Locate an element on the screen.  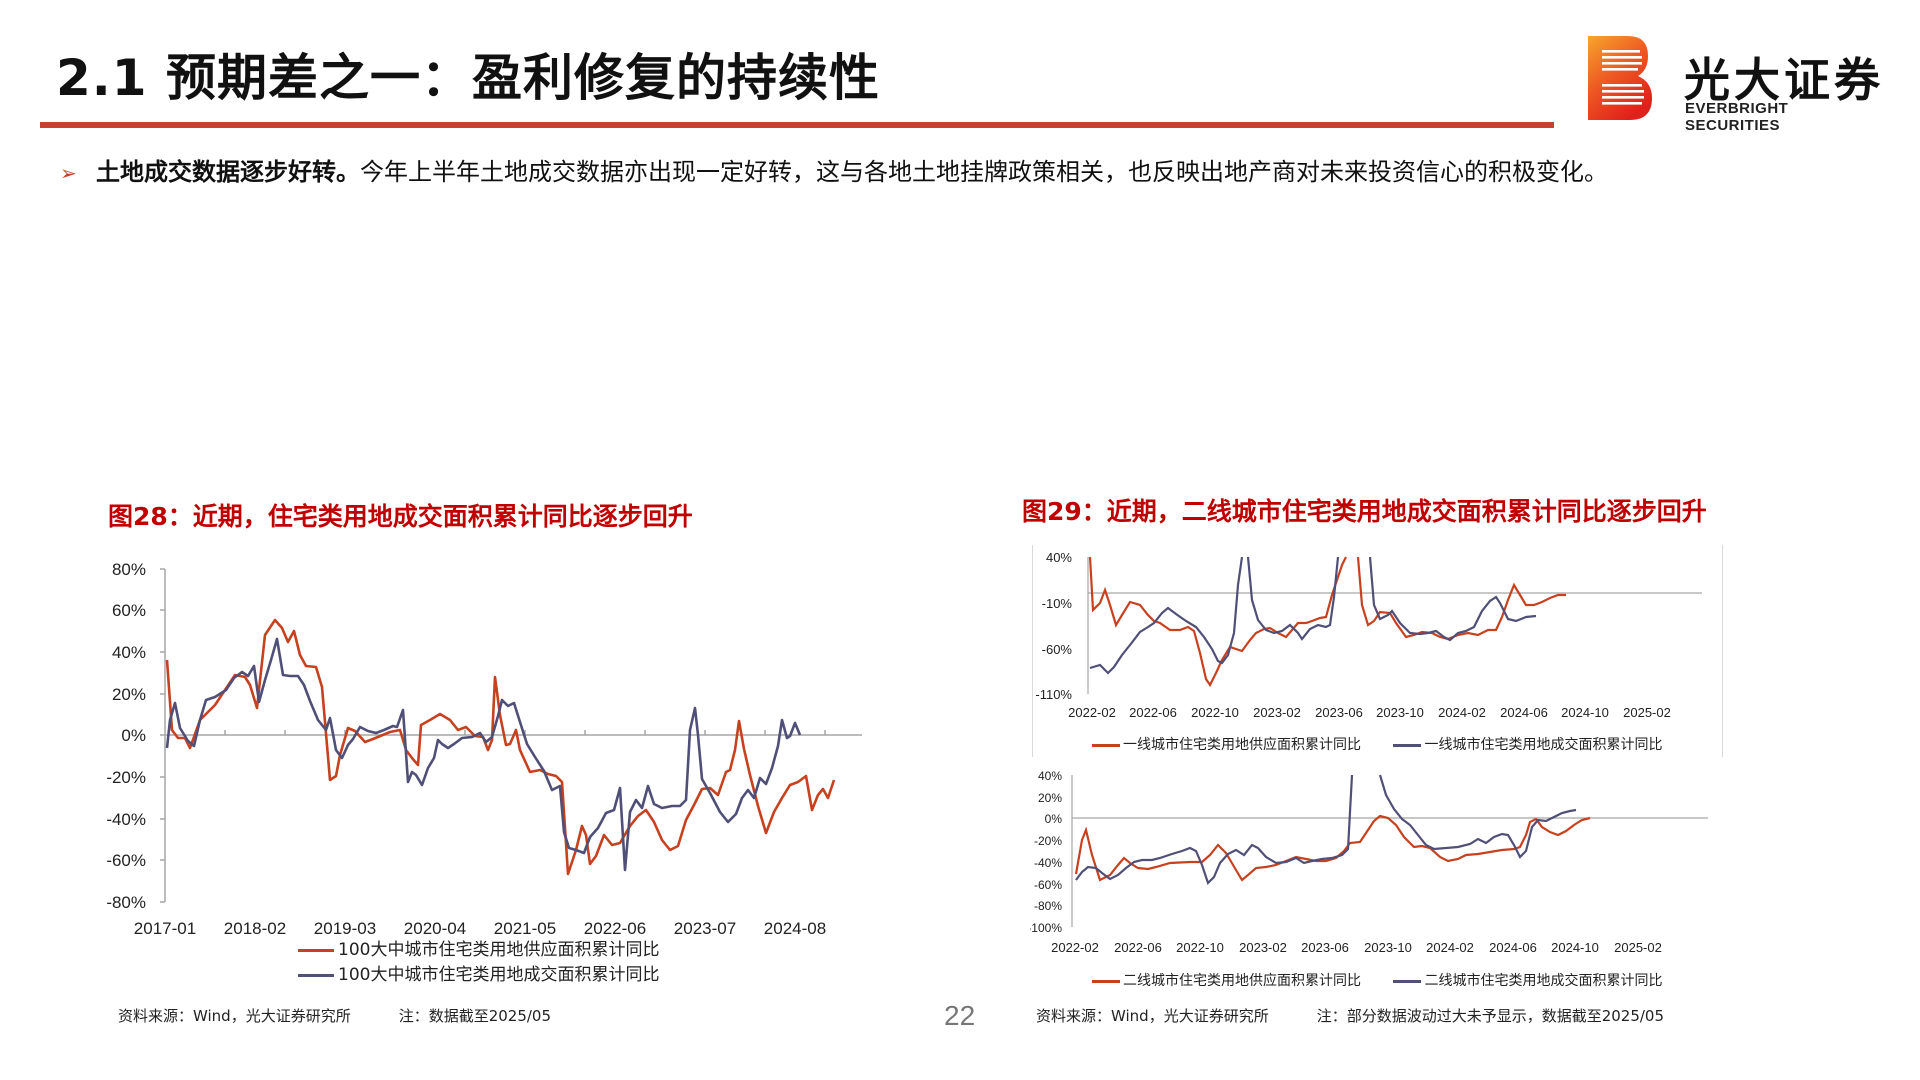
y-tick: -10% is located at coordinates (1057, 603).